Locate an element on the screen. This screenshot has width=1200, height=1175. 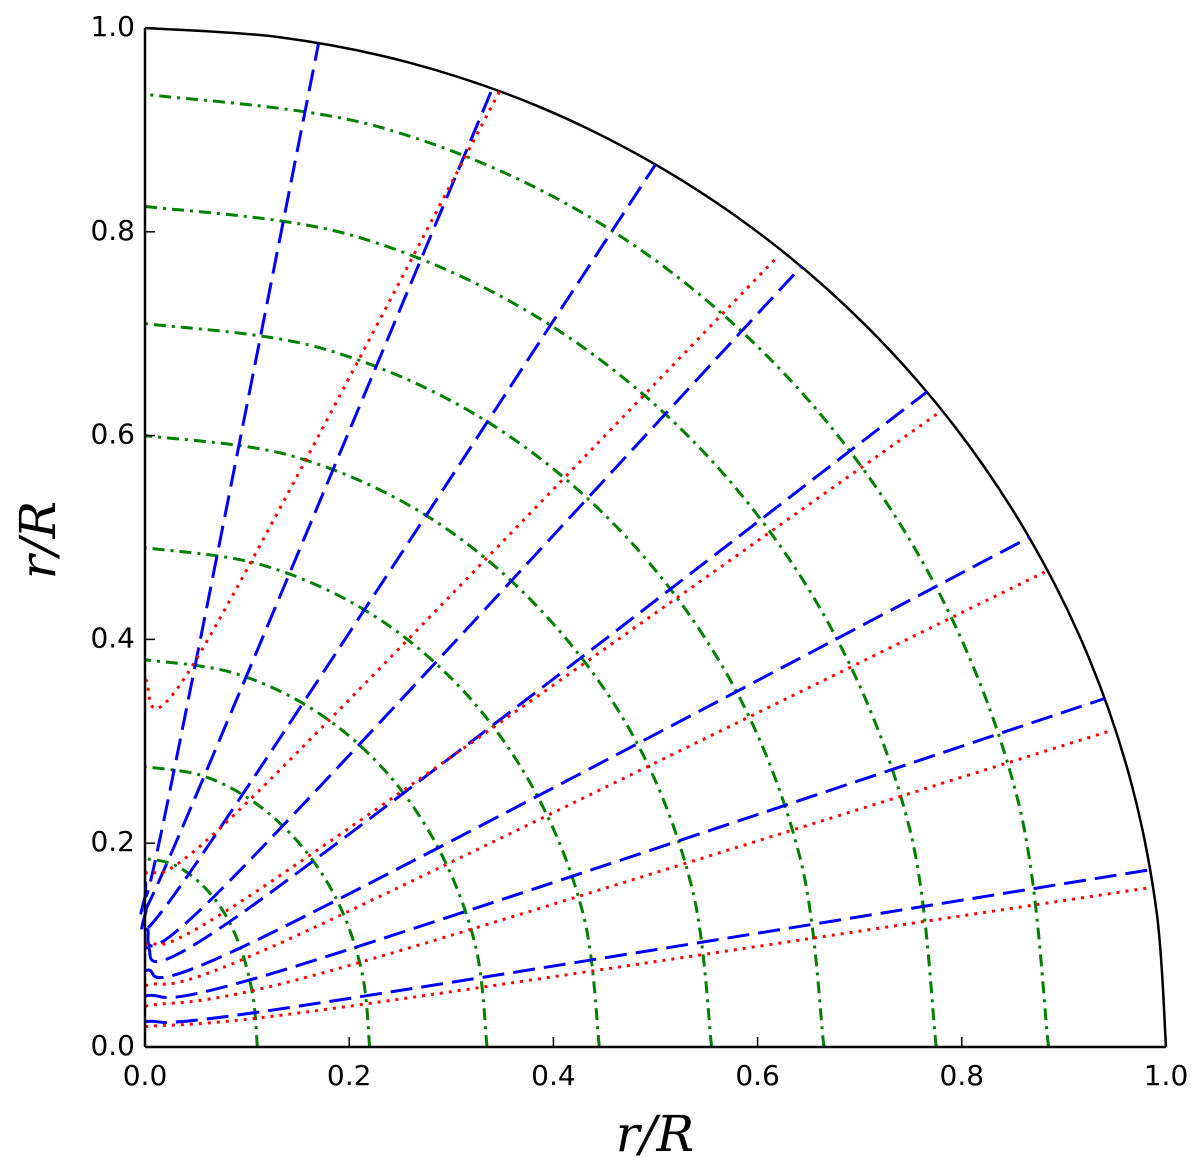
y-tick-label: 0.8 is located at coordinates (112, 230).